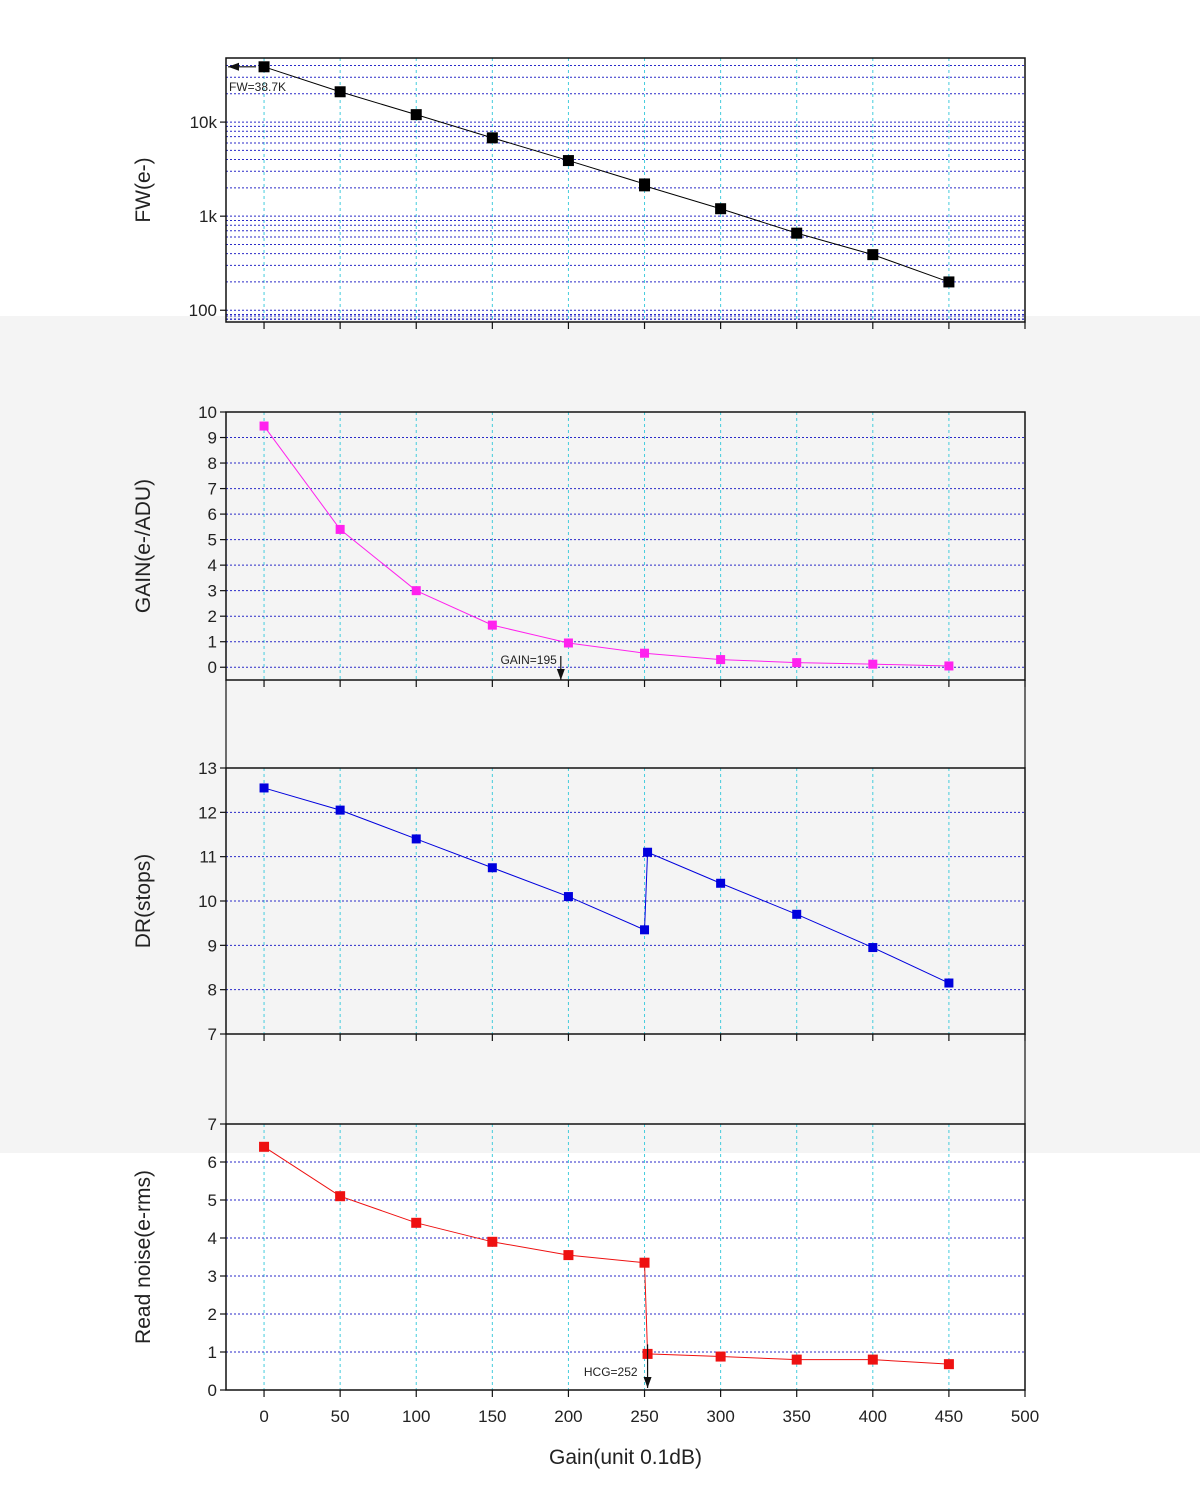 The image size is (1200, 1500). Describe the element at coordinates (207, 768) in the screenshot. I see `dr-ytick-label: 13` at that location.